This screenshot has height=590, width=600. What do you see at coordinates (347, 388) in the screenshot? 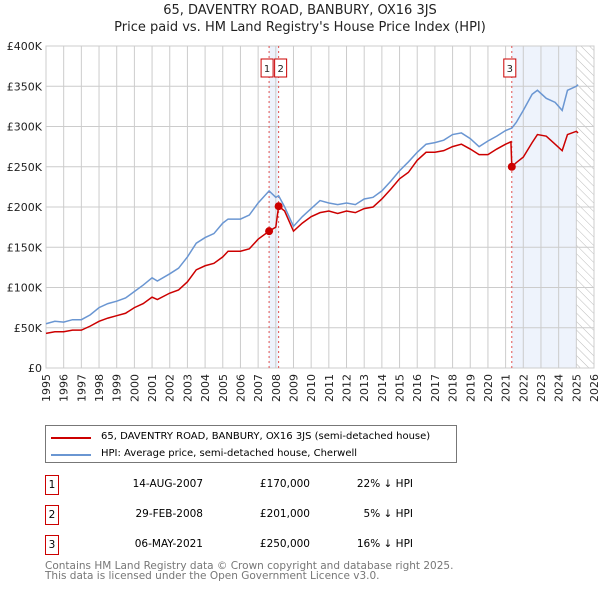
I see `x-tick-label: 2012` at bounding box center [347, 388].